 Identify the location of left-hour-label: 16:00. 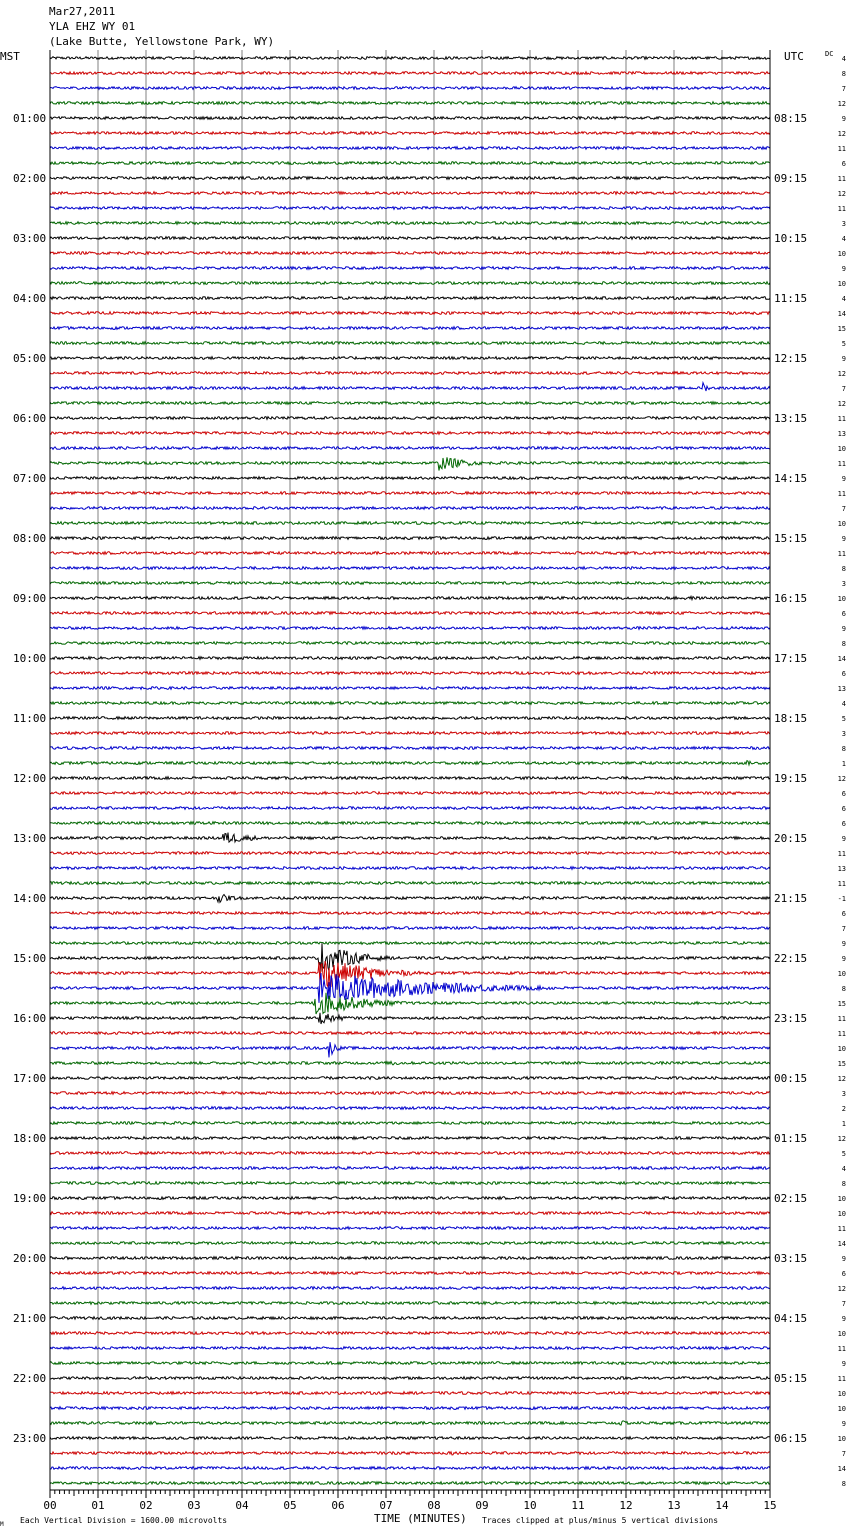
(29, 1018).